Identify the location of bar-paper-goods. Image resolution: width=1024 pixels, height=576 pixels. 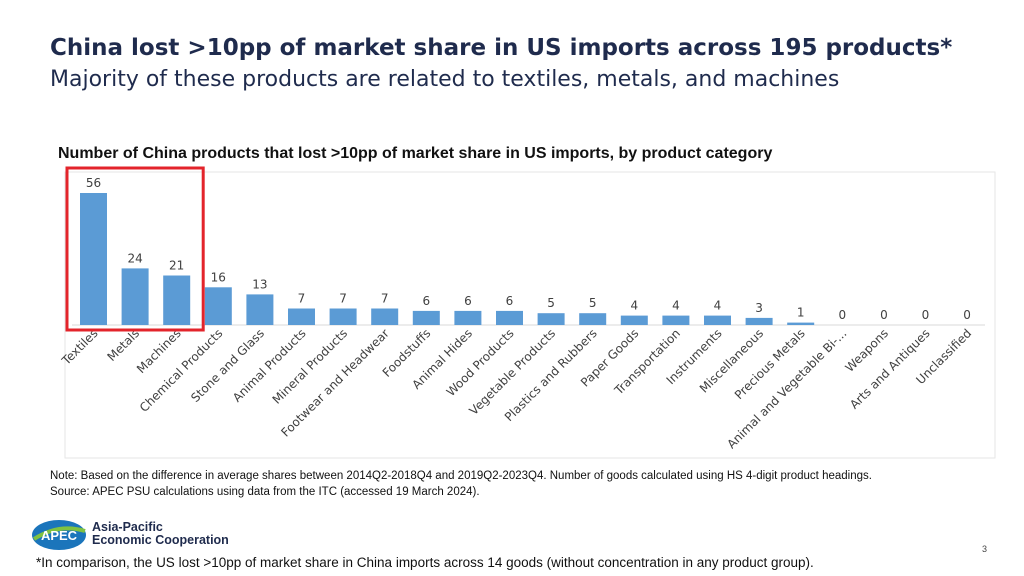
(634, 320).